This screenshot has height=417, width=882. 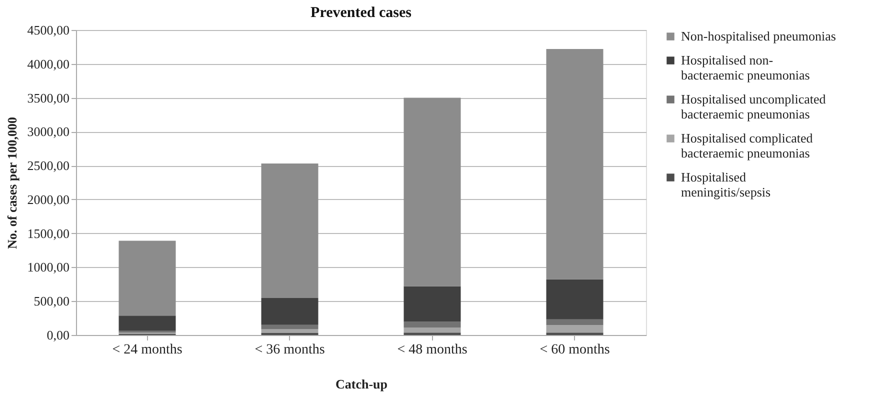 What do you see at coordinates (747, 145) in the screenshot?
I see `legend-label: Hospitalised complicated bacteraemic pneumonias` at bounding box center [747, 145].